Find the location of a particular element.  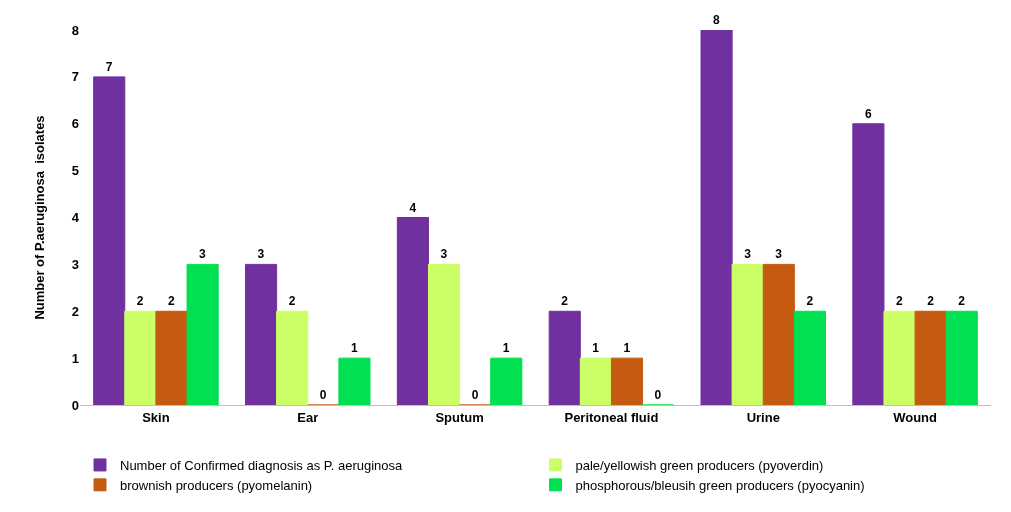

y-tick-label: 0 is located at coordinates (75, 405).